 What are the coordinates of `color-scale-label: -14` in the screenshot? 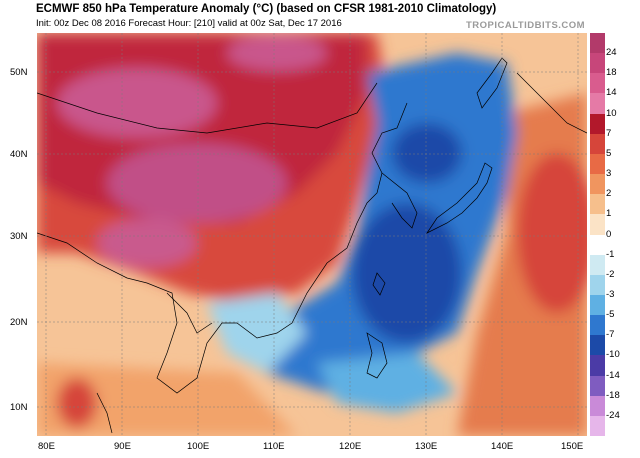 It's located at (613, 375).